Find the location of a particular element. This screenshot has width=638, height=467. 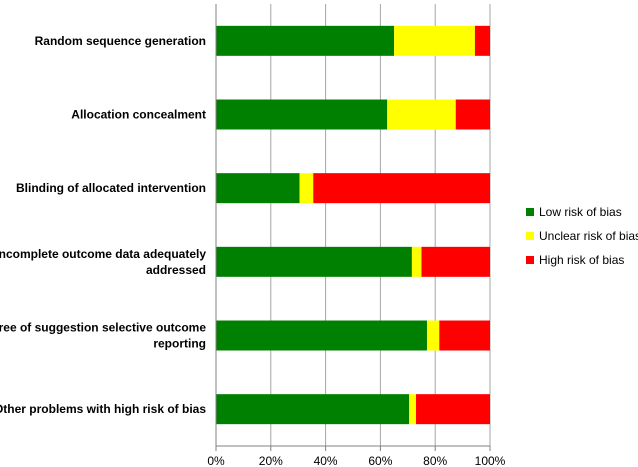

category-label: Incomplete outcome data adequately is located at coordinates (103, 254).